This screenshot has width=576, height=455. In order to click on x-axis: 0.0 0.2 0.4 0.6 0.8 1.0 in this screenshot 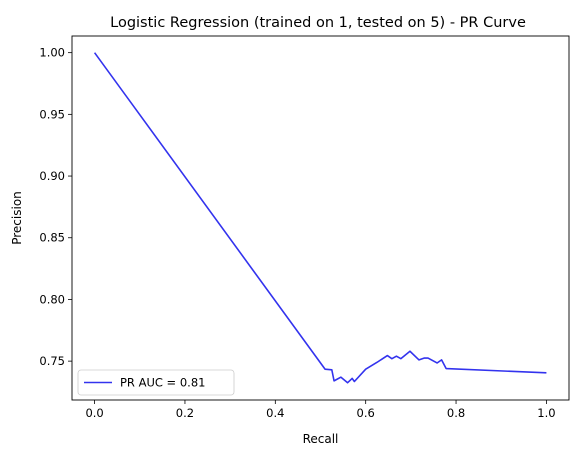, I will do `click(320, 410)`.